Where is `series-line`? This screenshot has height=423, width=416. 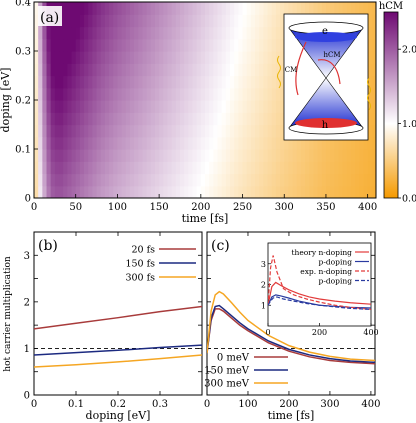
series-line is located at coordinates (291, 334).